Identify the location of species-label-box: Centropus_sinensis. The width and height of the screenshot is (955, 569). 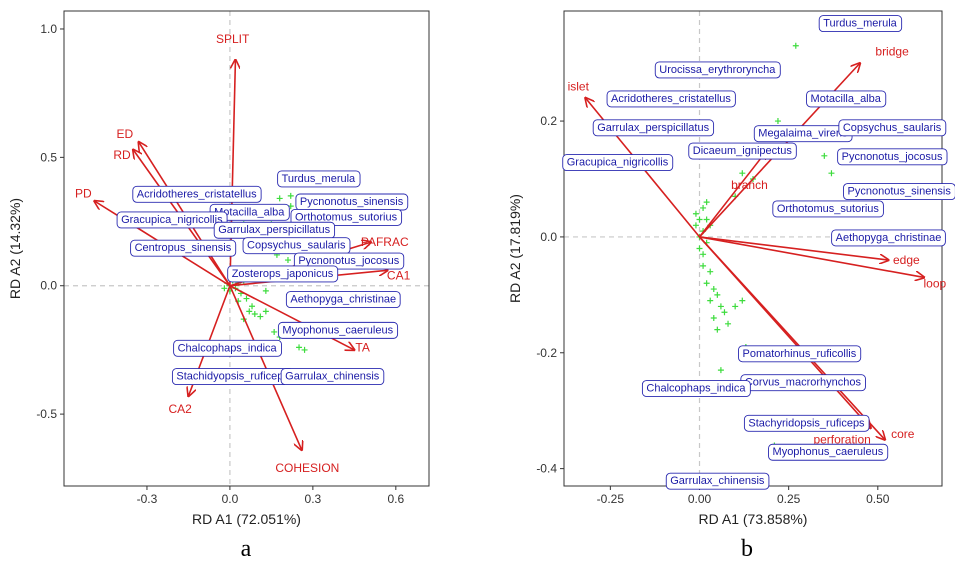
(183, 248).